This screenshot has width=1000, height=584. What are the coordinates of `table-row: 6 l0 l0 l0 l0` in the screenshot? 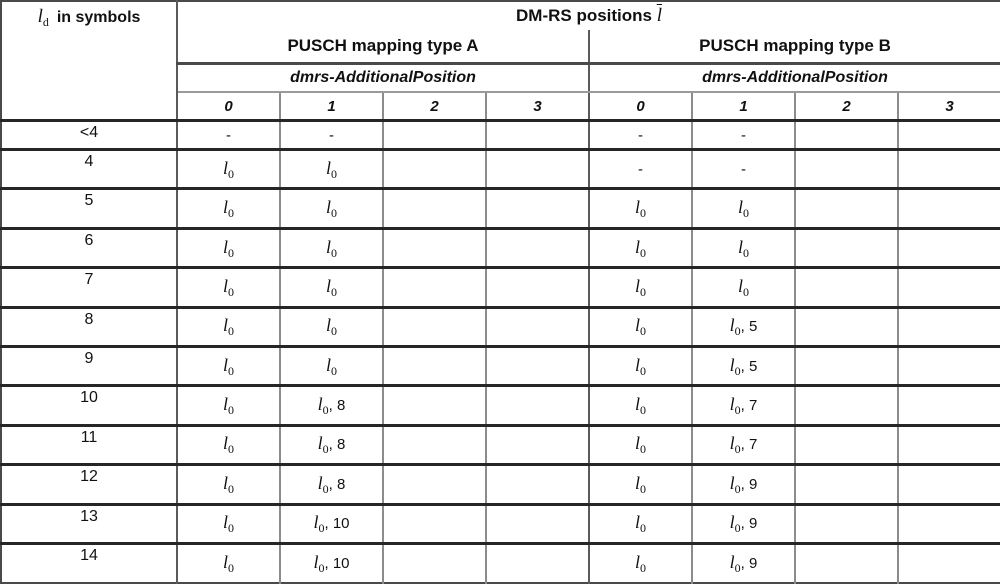 It's located at (500, 247).